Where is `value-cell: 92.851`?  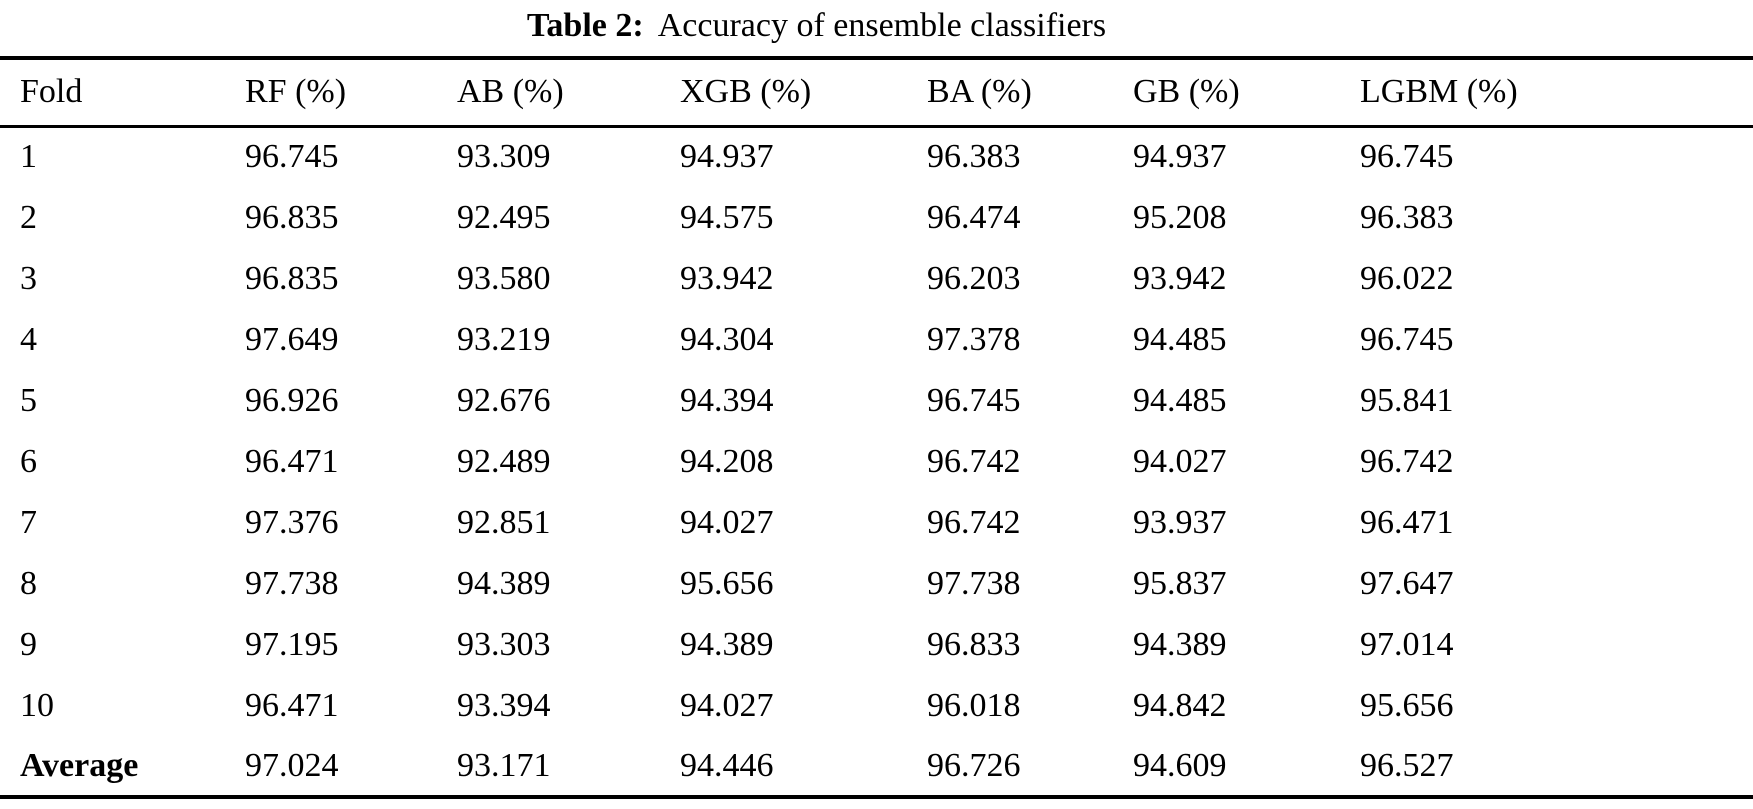 value-cell: 92.851 is located at coordinates (504, 522).